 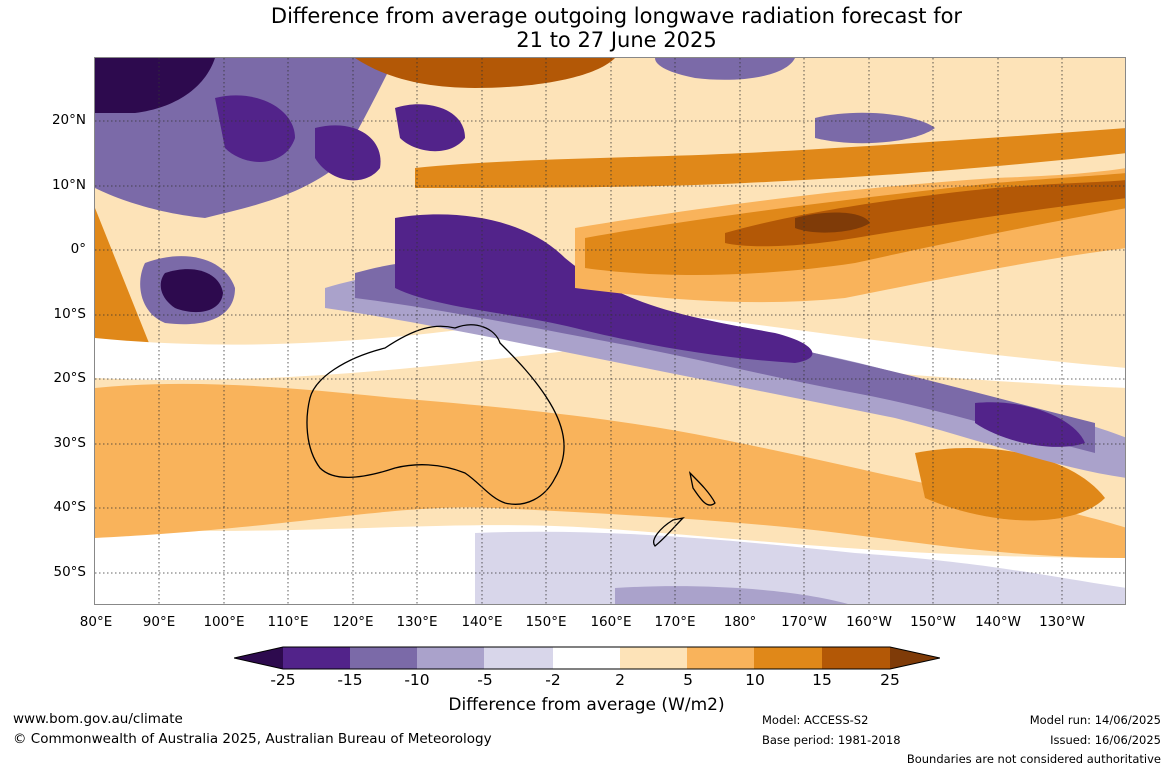 I want to click on colorbar-tick: -10, so click(x=417, y=680).